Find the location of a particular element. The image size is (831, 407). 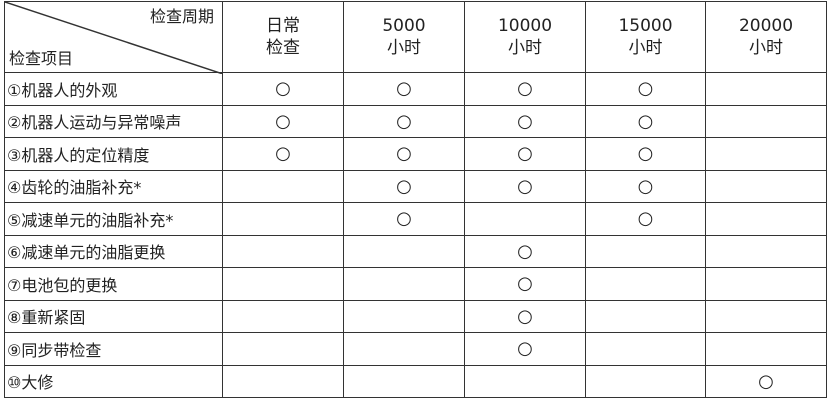

column-header-line2: 检查 is located at coordinates (283, 48).